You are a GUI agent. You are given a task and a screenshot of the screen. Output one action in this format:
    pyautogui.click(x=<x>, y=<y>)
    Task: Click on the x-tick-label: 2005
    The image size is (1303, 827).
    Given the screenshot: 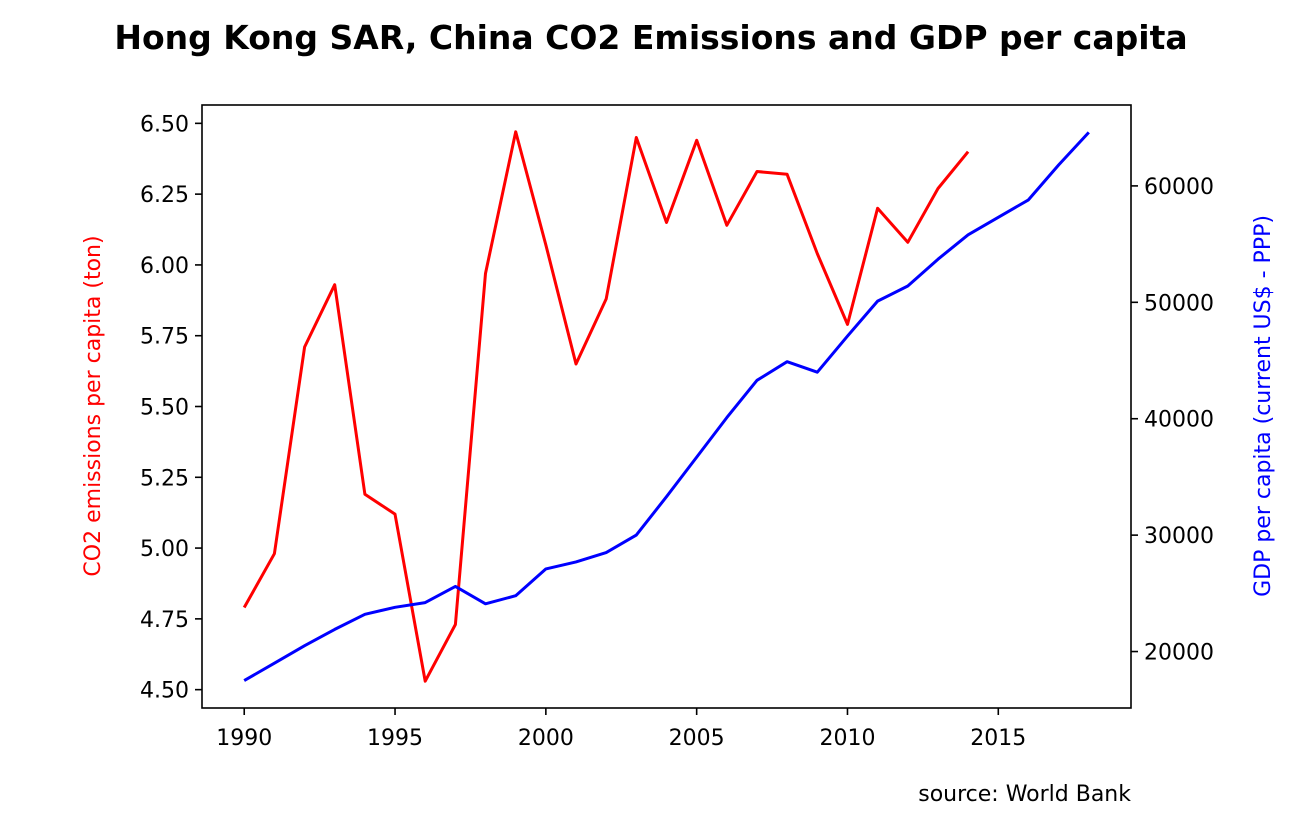 What is the action you would take?
    pyautogui.click(x=697, y=738)
    